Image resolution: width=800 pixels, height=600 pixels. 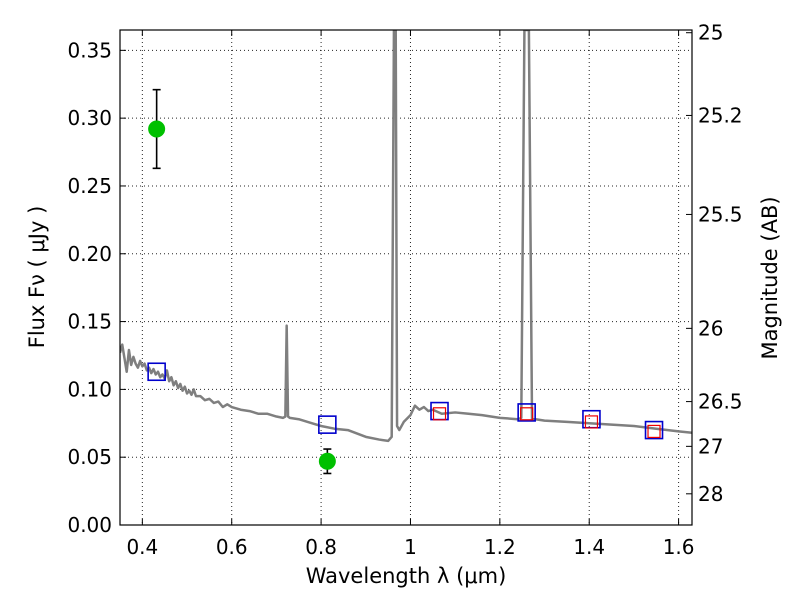 I want to click on y-tick-label: 0.05, so click(x=89, y=457).